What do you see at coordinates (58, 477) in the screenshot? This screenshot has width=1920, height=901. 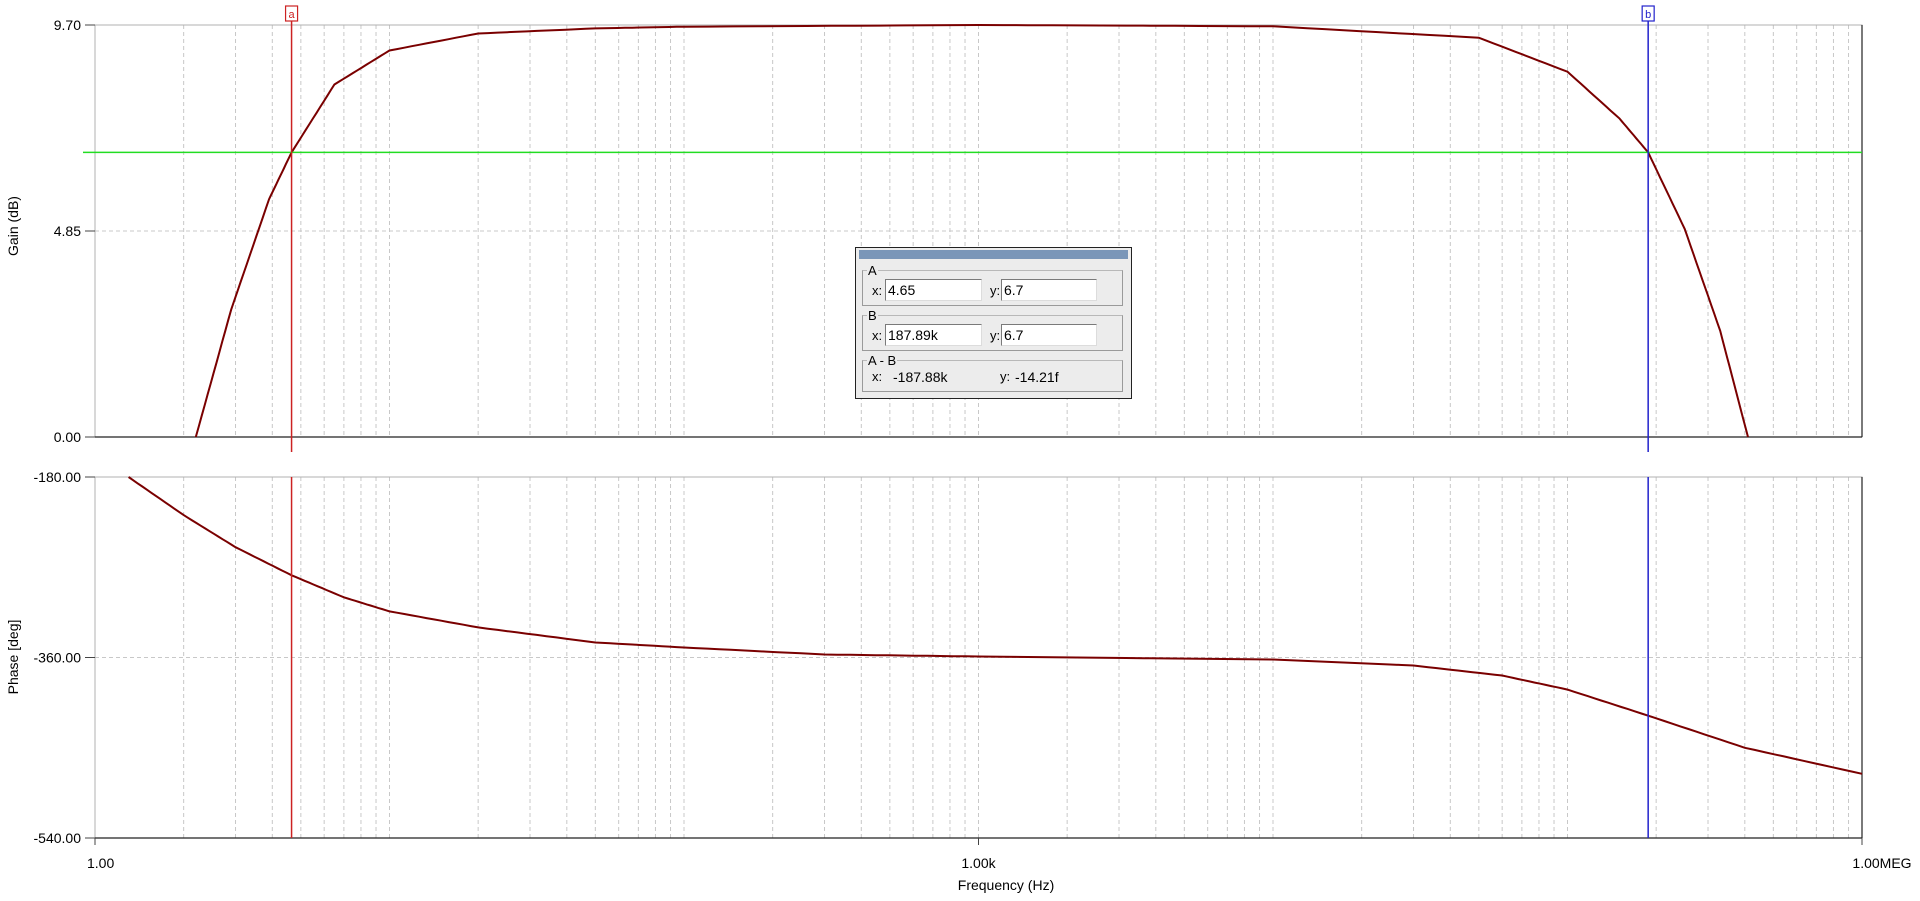 I see `phase-y-tick-label: -180.00` at bounding box center [58, 477].